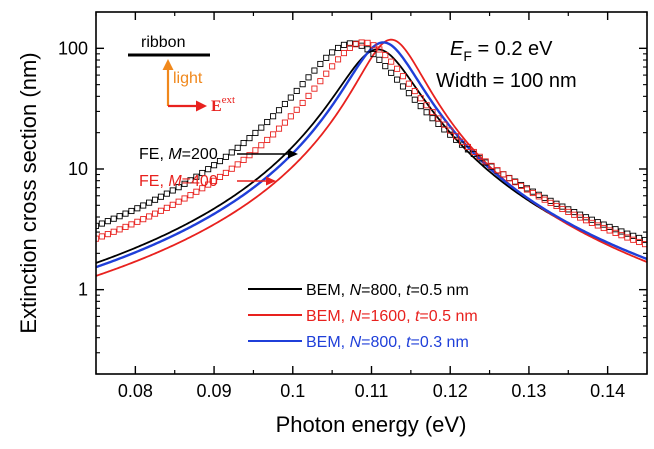 The width and height of the screenshot is (654, 449). Describe the element at coordinates (371, 424) in the screenshot. I see `x-axis-label: Photon energy (eV)` at that location.